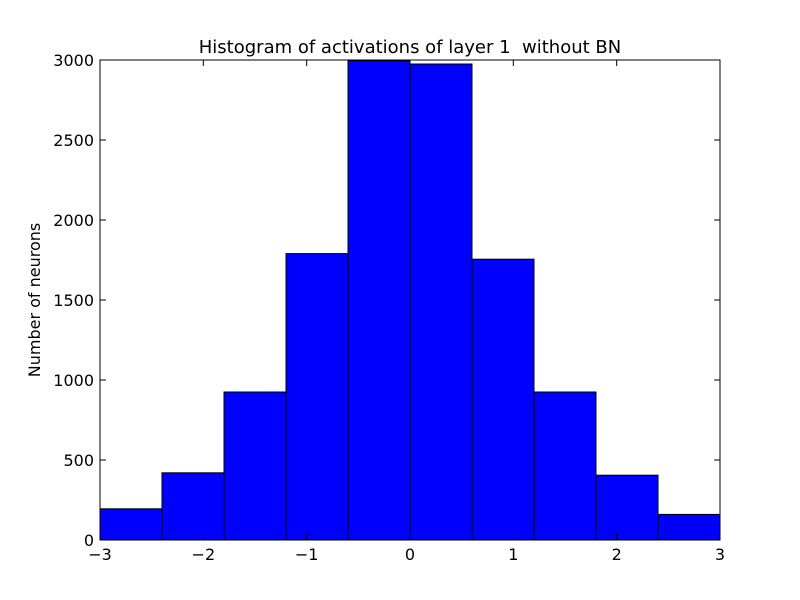 Image resolution: width=800 pixels, height=600 pixels. I want to click on x-tick-label: −2, so click(204, 554).